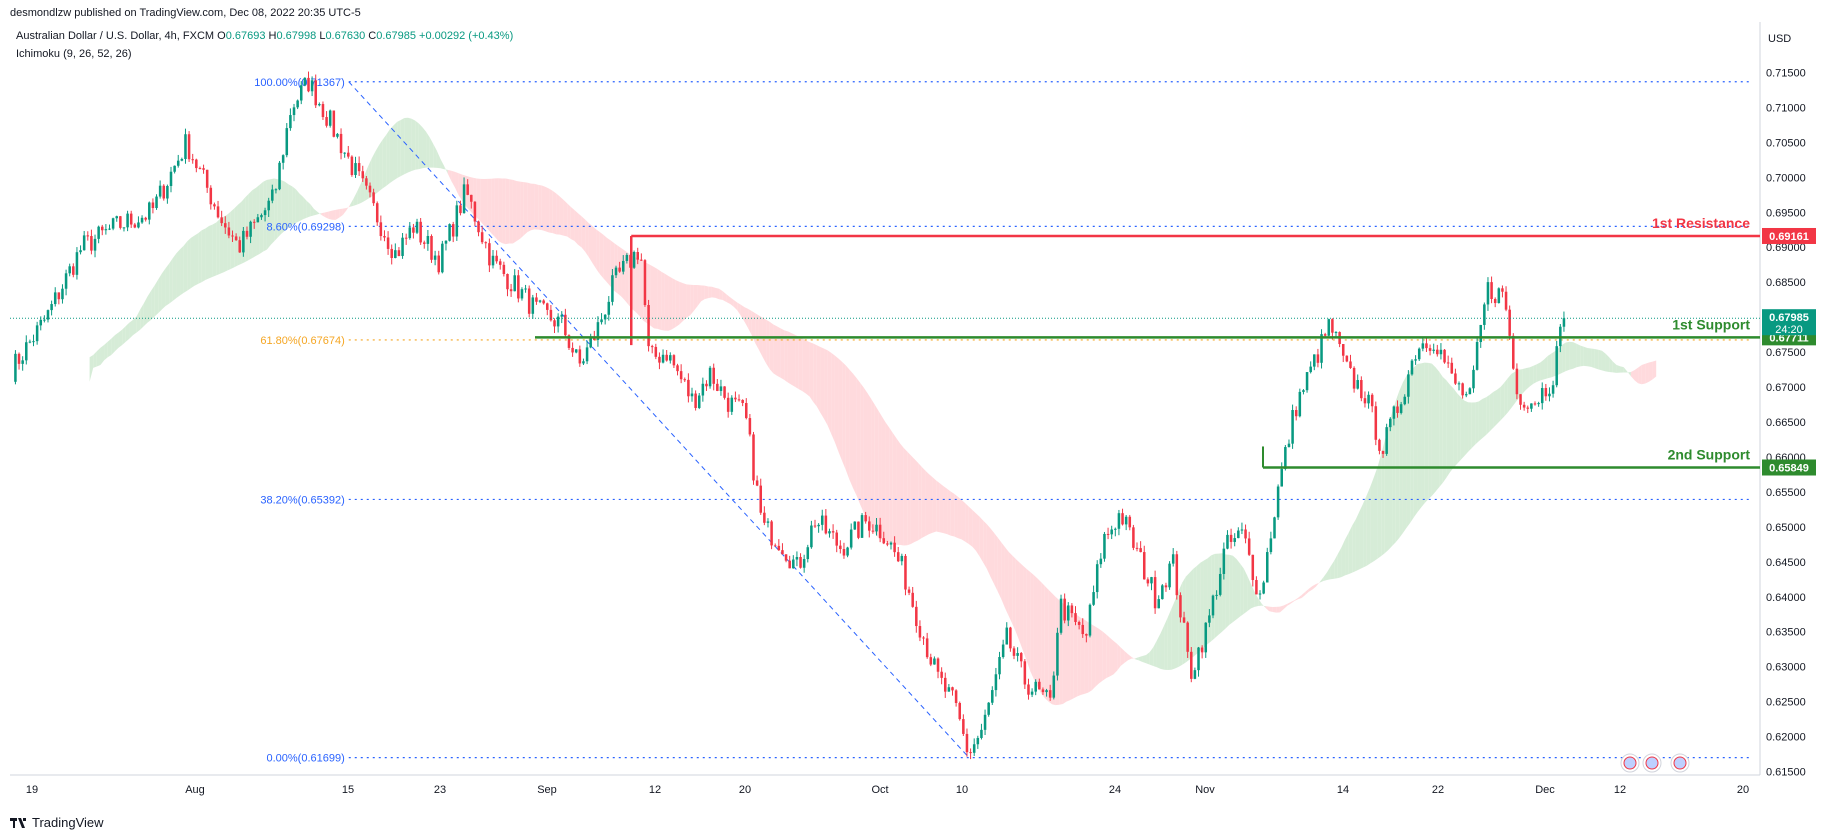  Describe the element at coordinates (74, 54) in the screenshot. I see `indicator-label: Ichimoku (9, 26, 52, 26)` at that location.